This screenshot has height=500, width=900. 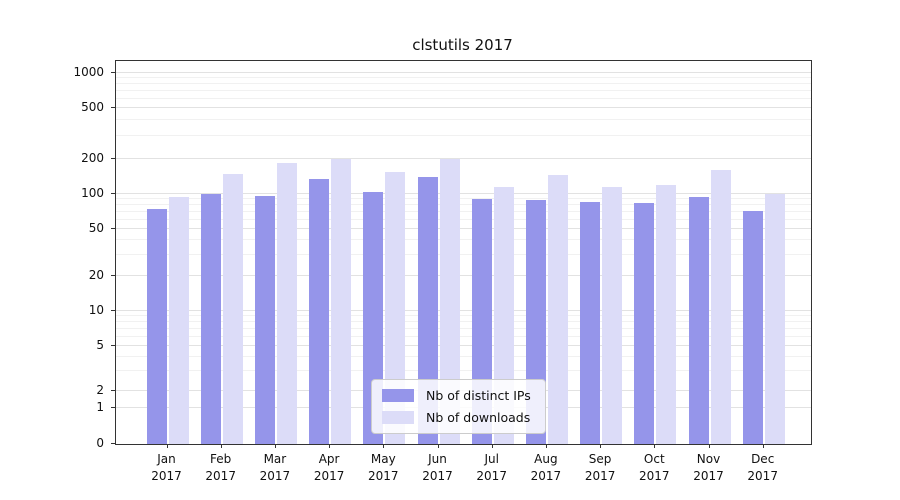 I want to click on x-tick-label-jul: Jul 2017, so click(x=491, y=468).